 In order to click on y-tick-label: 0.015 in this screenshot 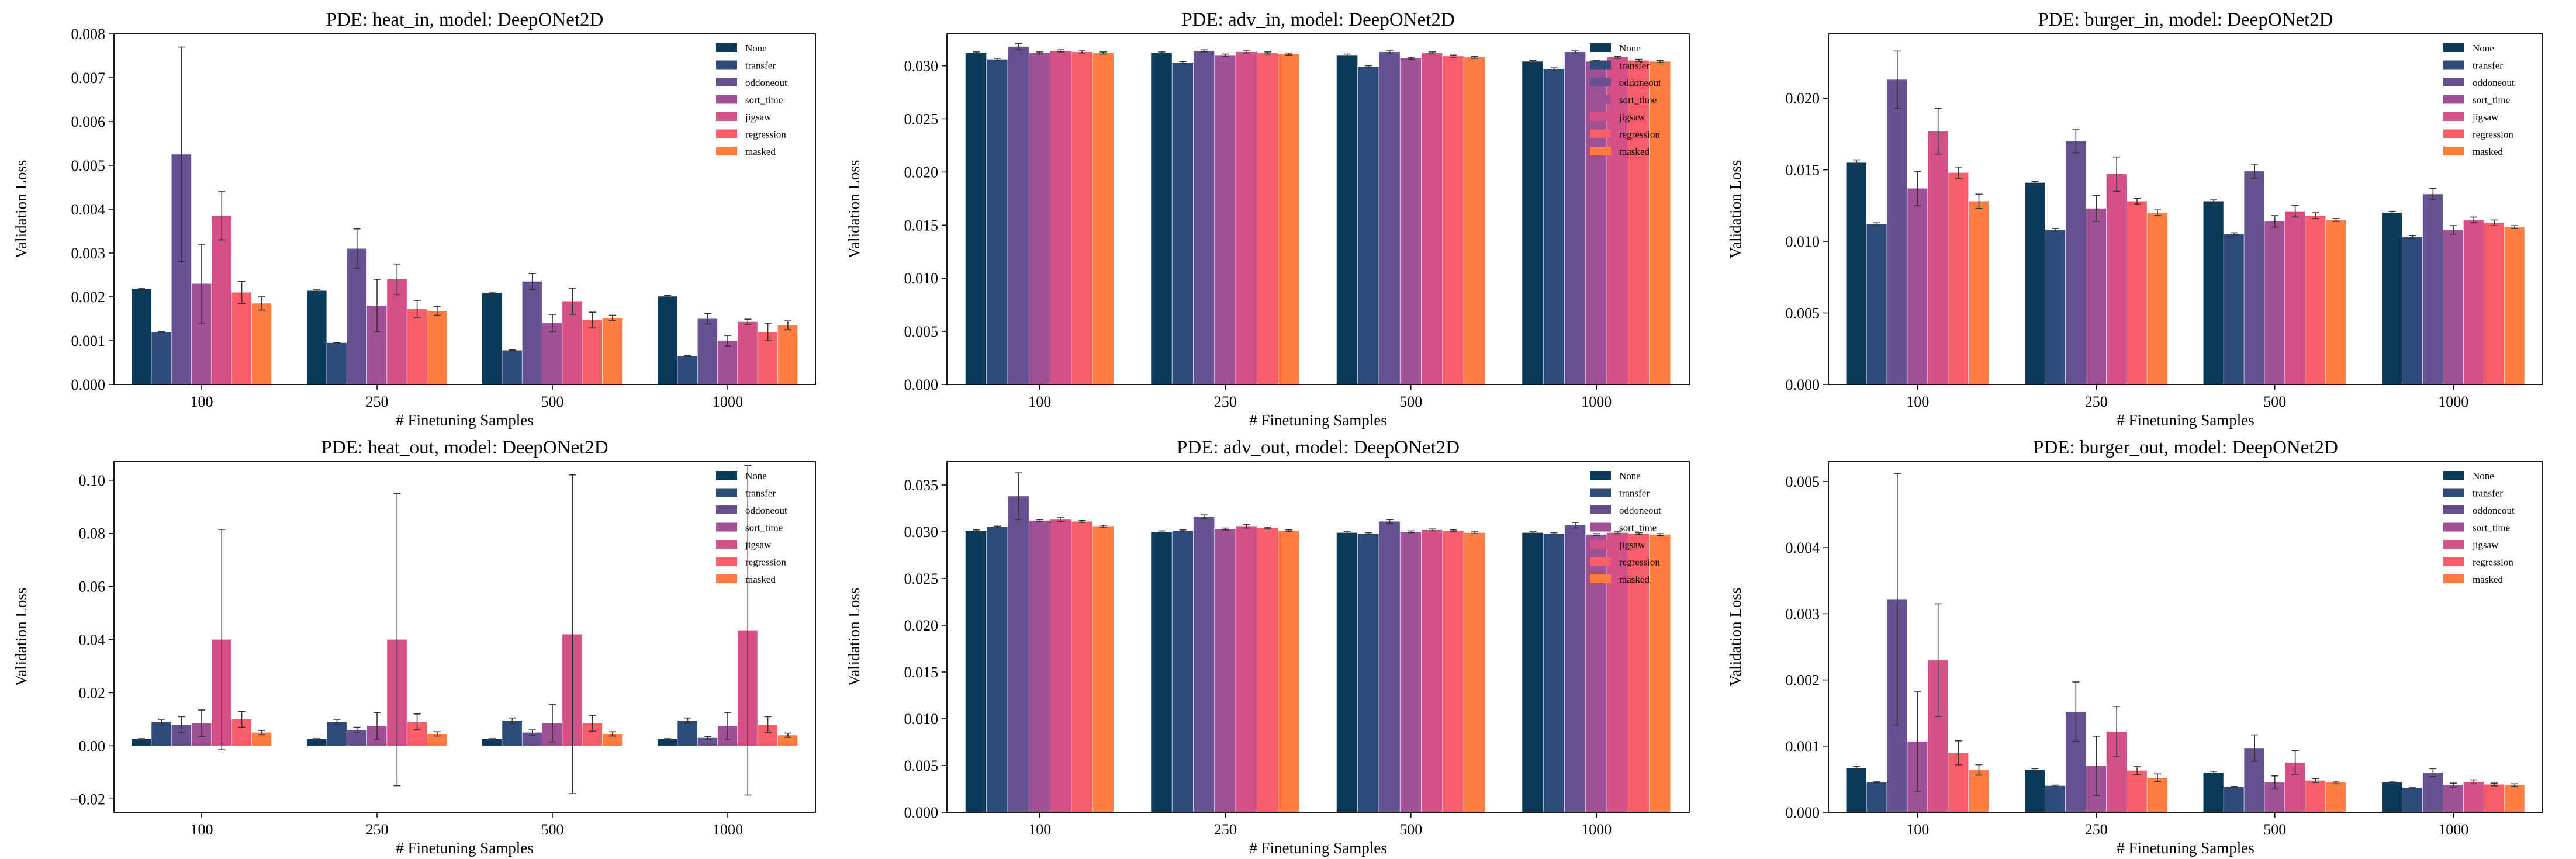, I will do `click(1803, 171)`.